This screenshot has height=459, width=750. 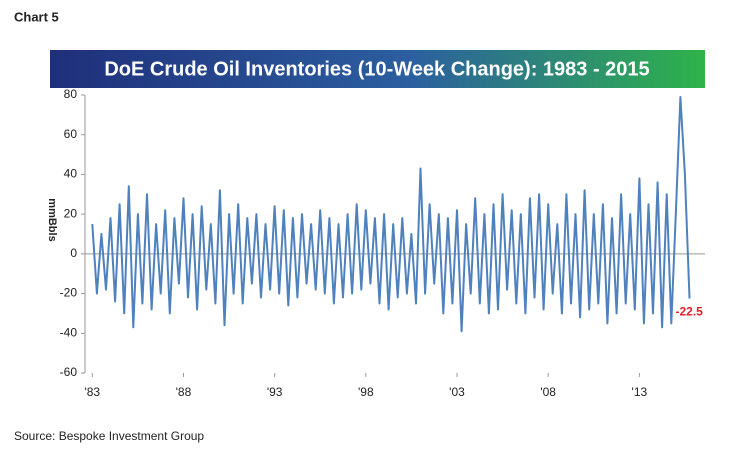 I want to click on annotation: -22.5, so click(x=690, y=312).